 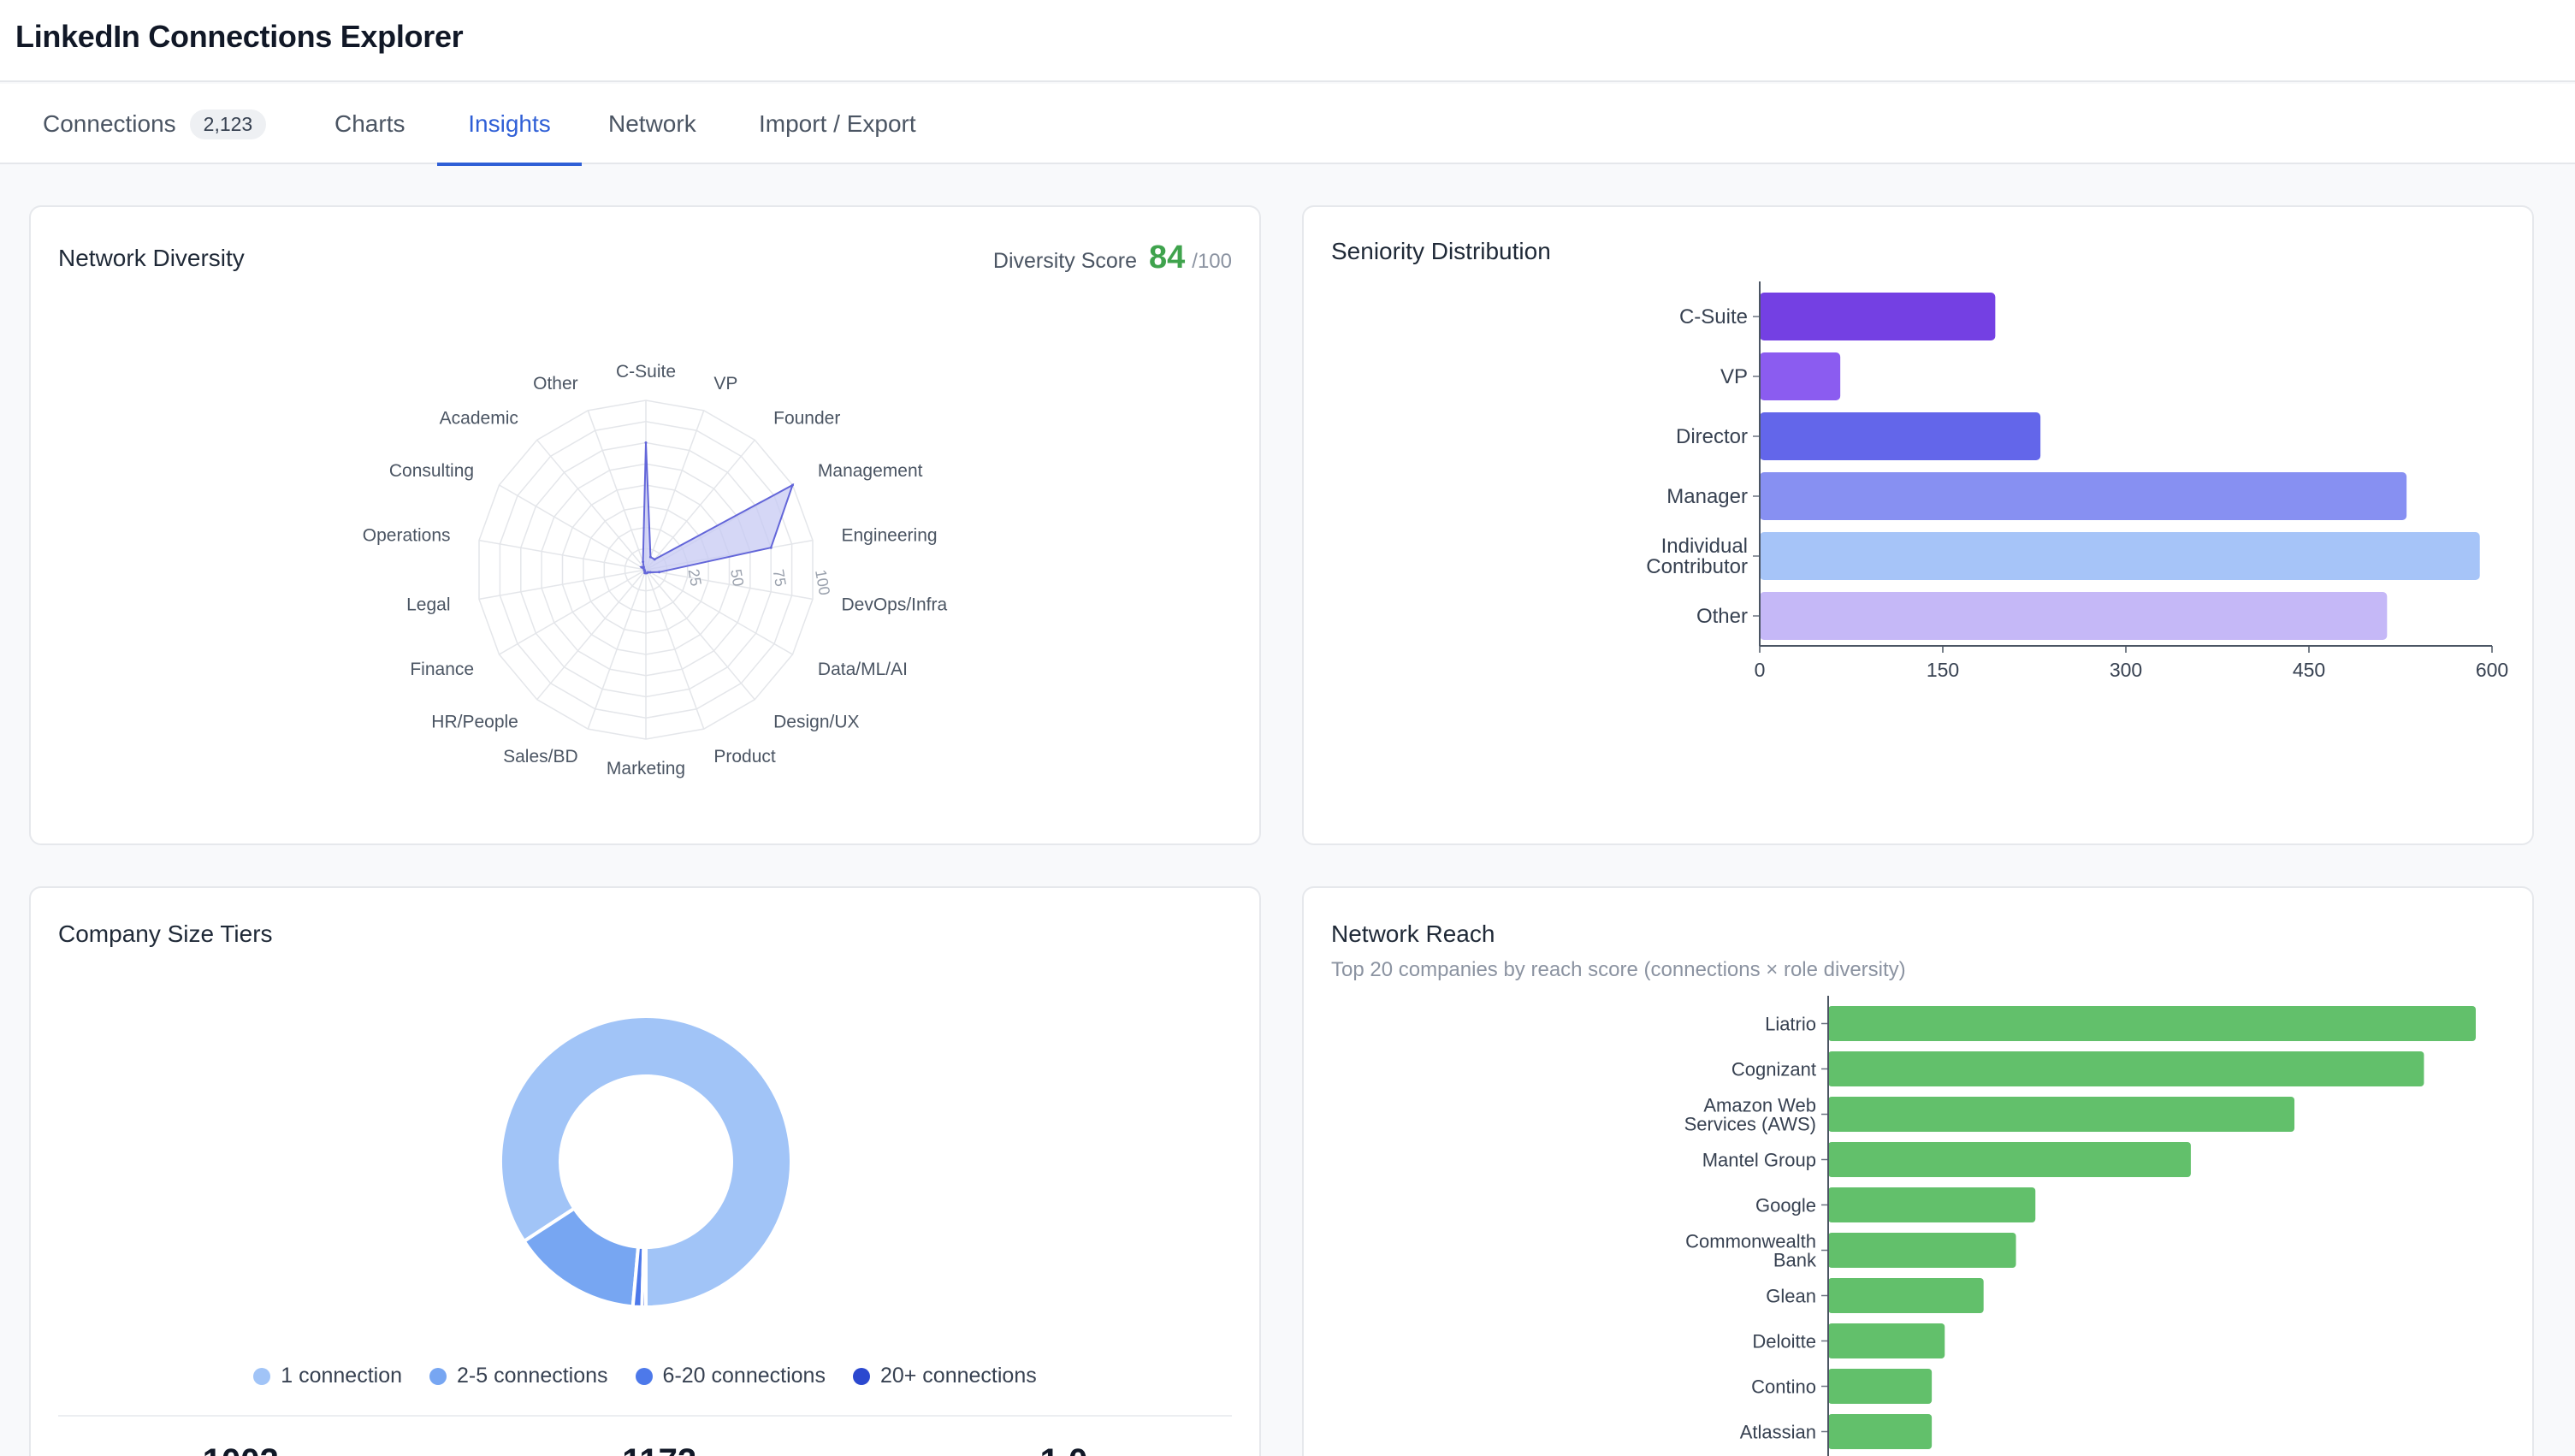 I want to click on seniority-x-tick-label: 150, so click(x=1943, y=670).